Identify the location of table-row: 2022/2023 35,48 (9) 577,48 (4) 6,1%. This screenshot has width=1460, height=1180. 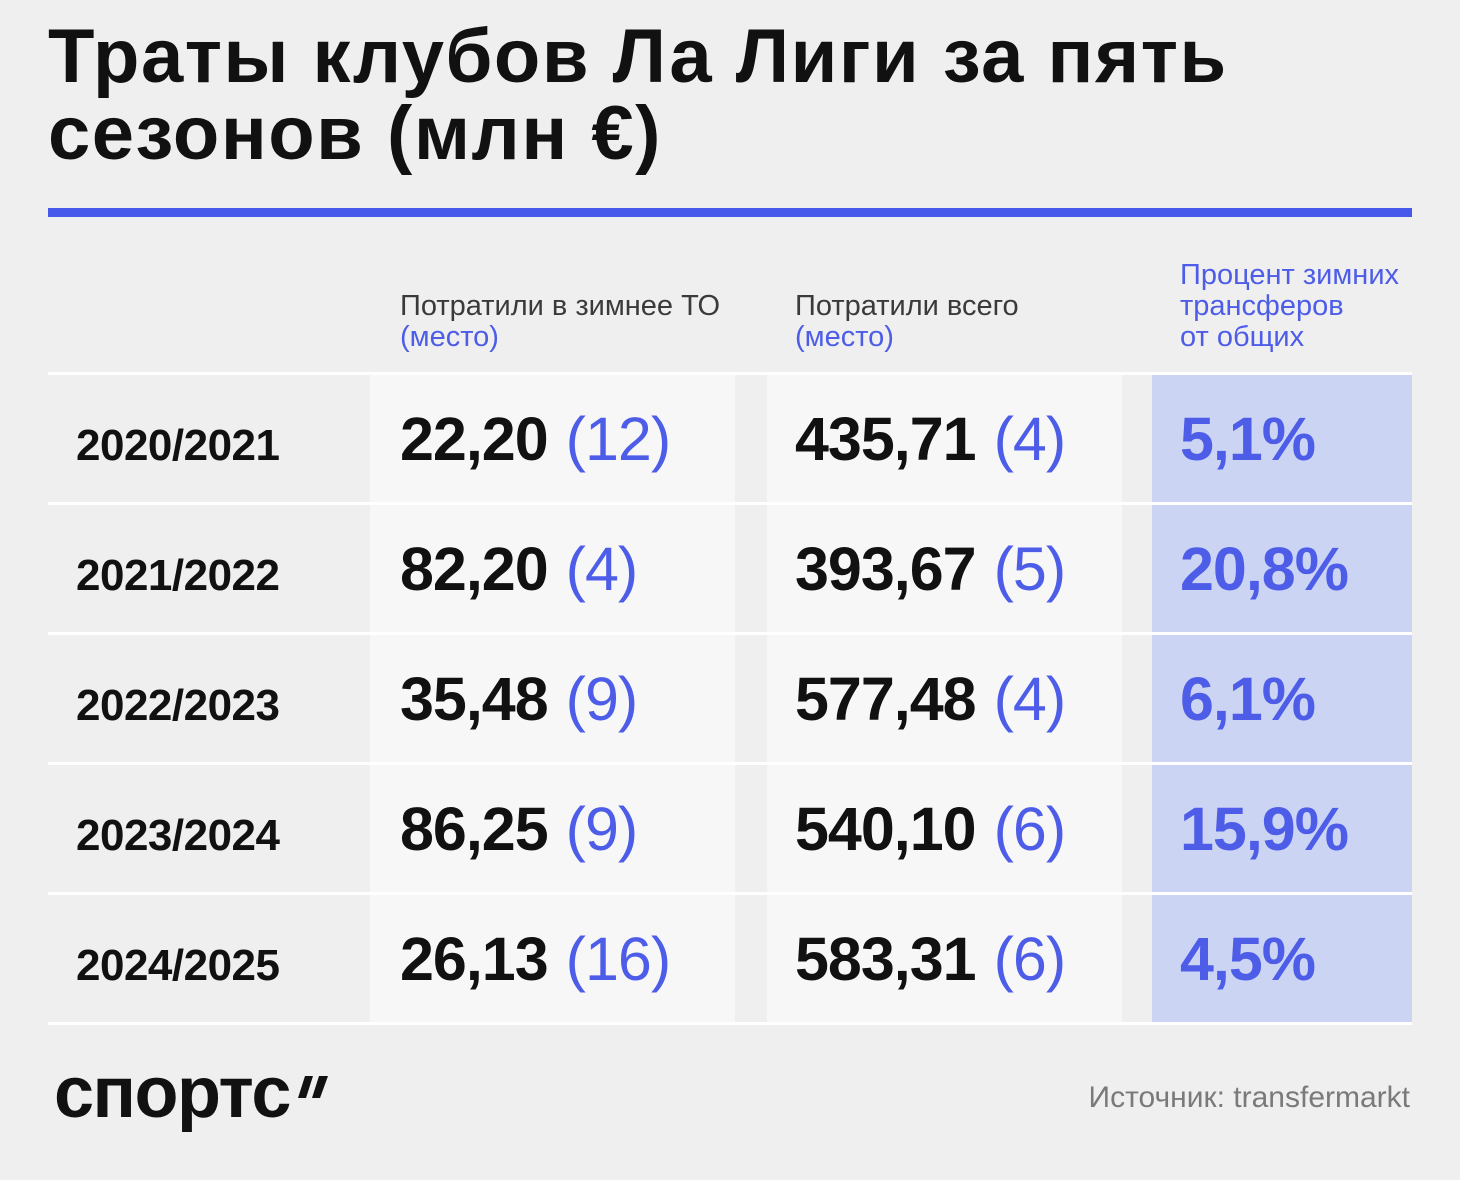
(730, 697).